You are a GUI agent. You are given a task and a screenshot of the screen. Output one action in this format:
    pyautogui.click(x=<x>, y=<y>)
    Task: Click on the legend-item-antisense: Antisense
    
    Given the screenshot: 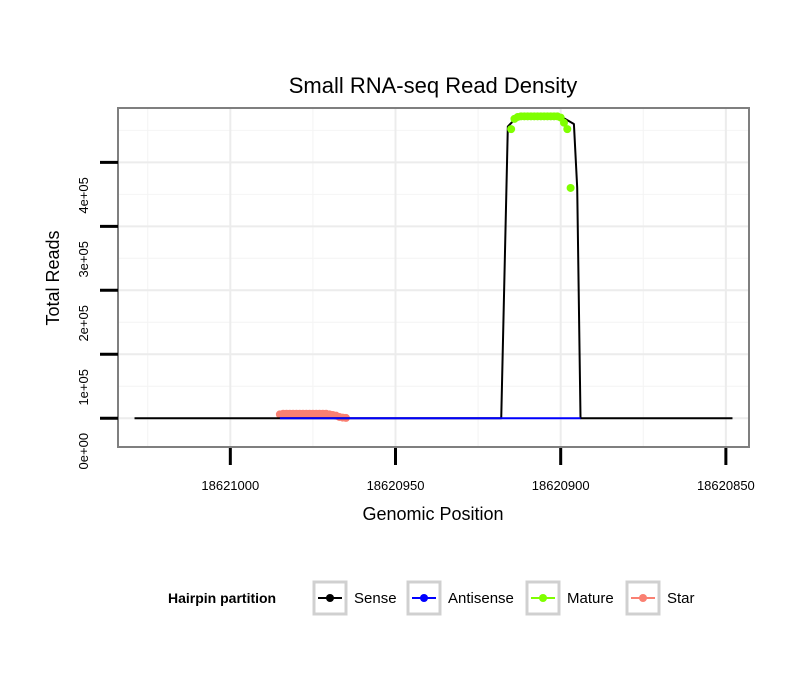 What is the action you would take?
    pyautogui.click(x=460, y=598)
    